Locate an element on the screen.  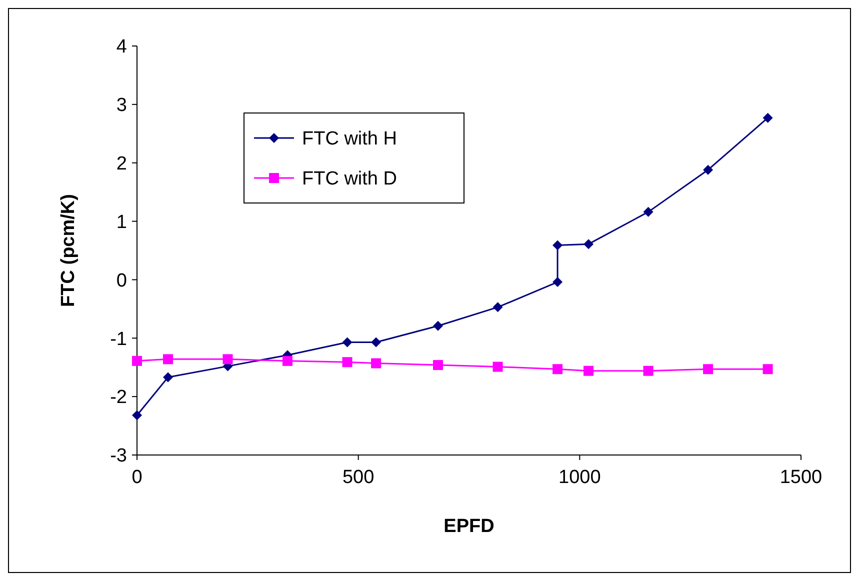
x-tick-label: 500 is located at coordinates (358, 477).